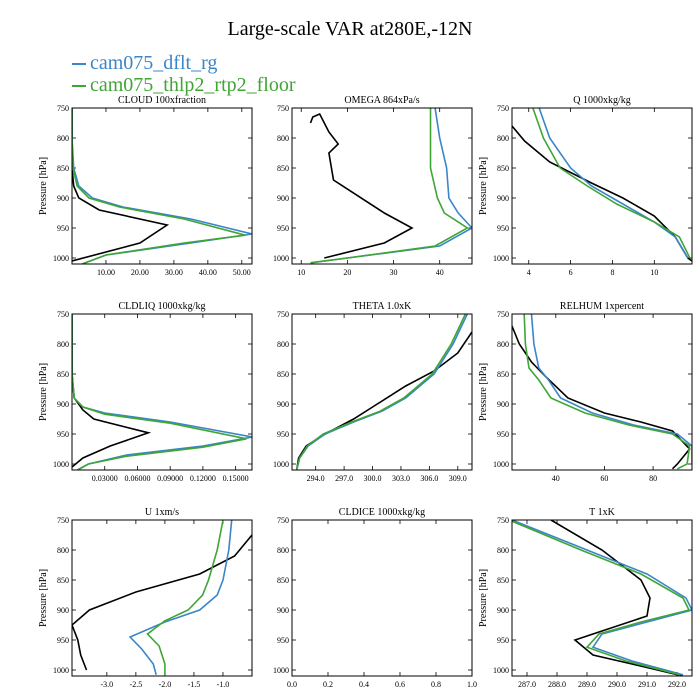 The image size is (700, 700). Describe the element at coordinates (436, 684) in the screenshot. I see `x-tick-label: 0.8` at that location.